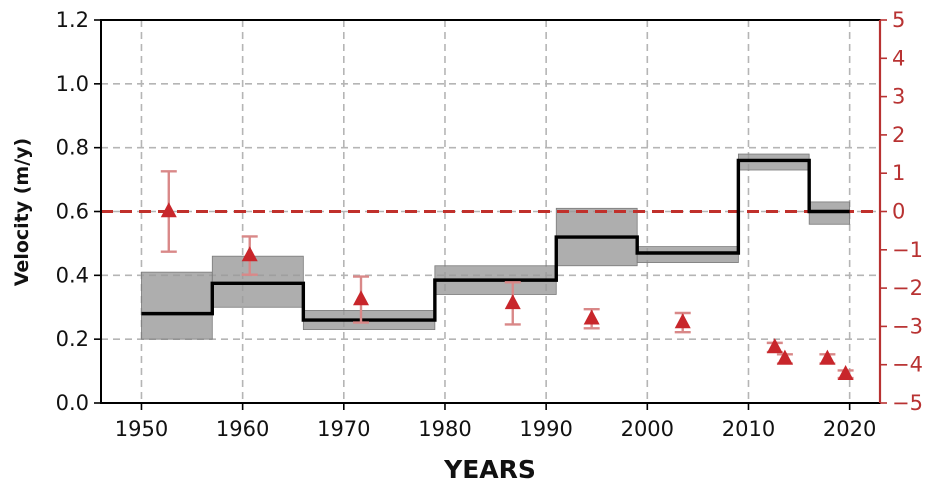 The height and width of the screenshot is (488, 945). What do you see at coordinates (907, 250) in the screenshot?
I see `y2-tick-label: −1` at bounding box center [907, 250].